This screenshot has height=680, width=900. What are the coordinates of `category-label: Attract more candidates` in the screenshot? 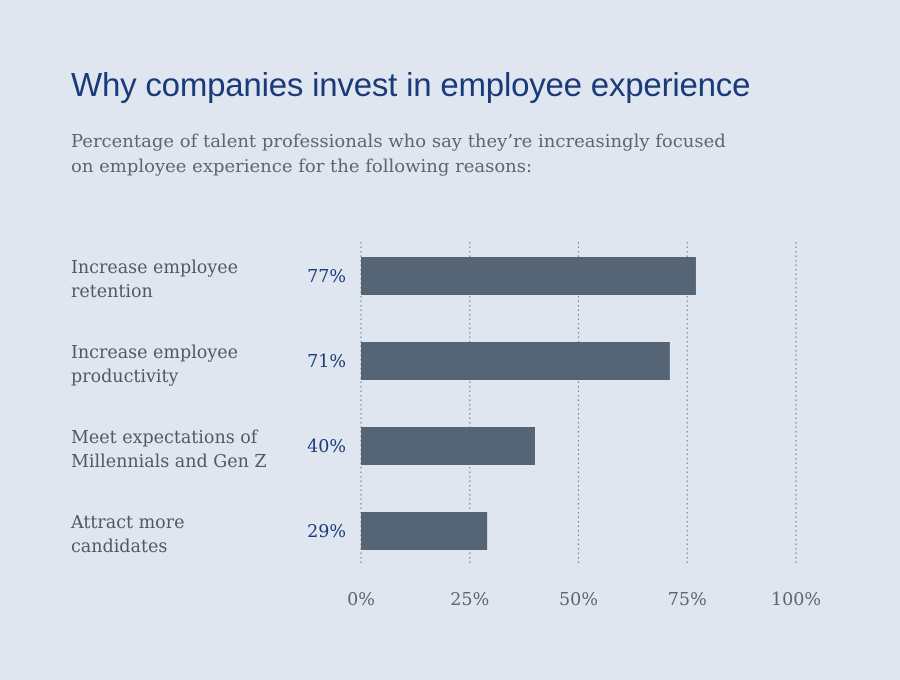 It's located at (127, 535).